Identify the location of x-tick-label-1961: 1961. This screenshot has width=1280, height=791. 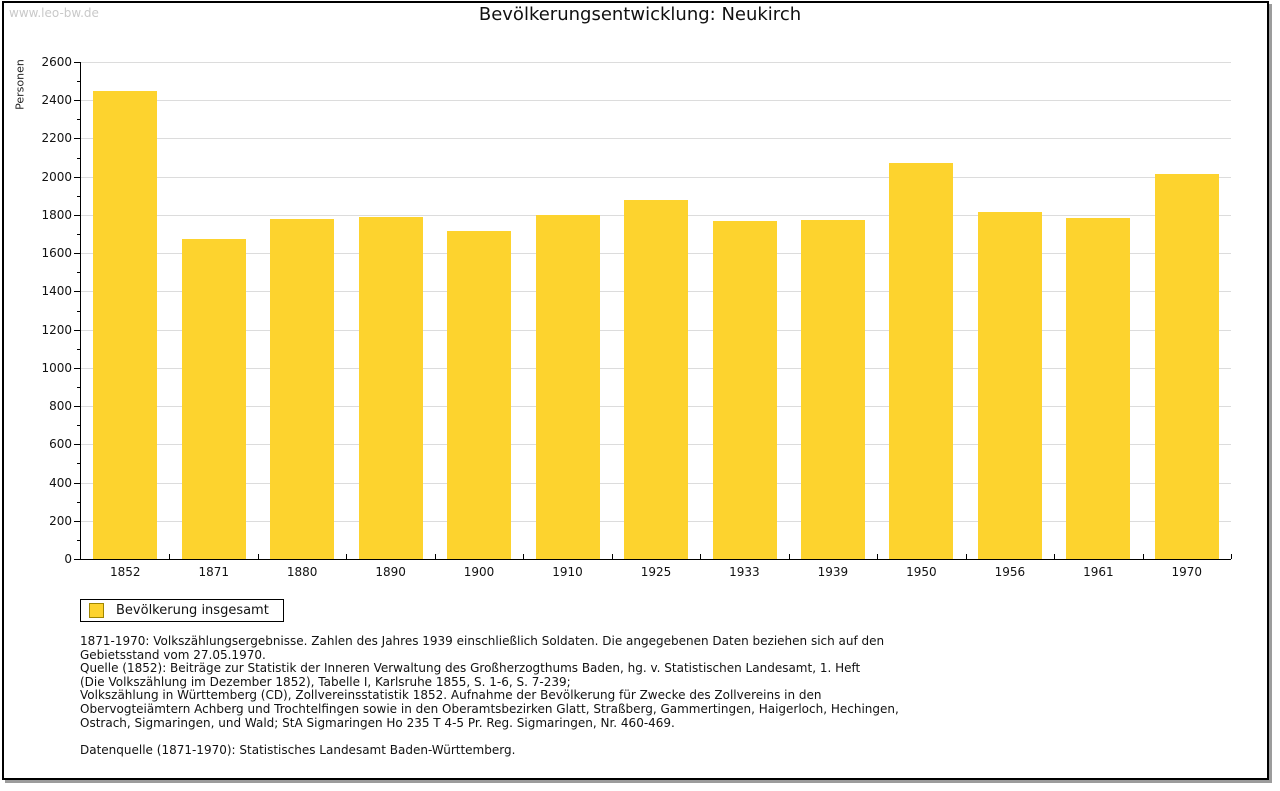
(1098, 572).